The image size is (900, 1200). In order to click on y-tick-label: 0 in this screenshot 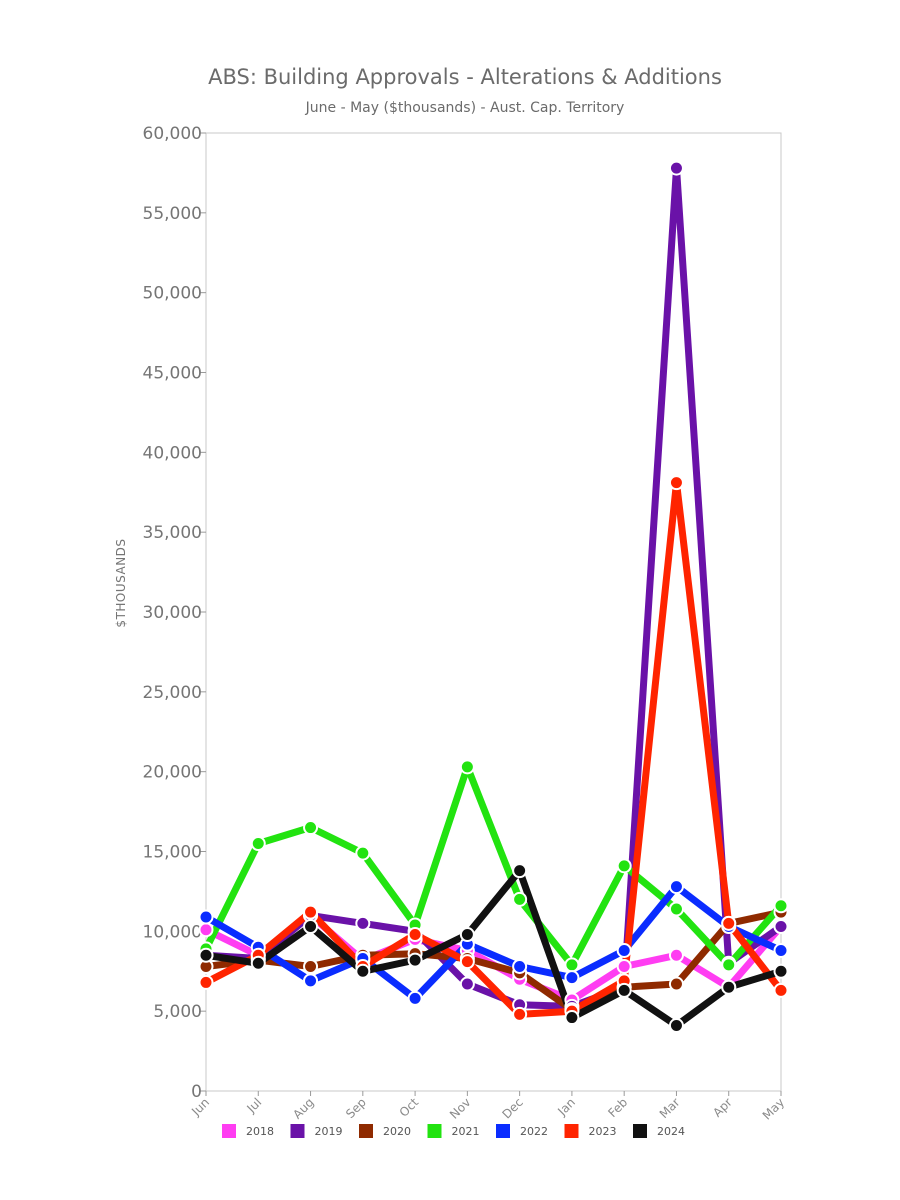, I will do `click(196, 1092)`.